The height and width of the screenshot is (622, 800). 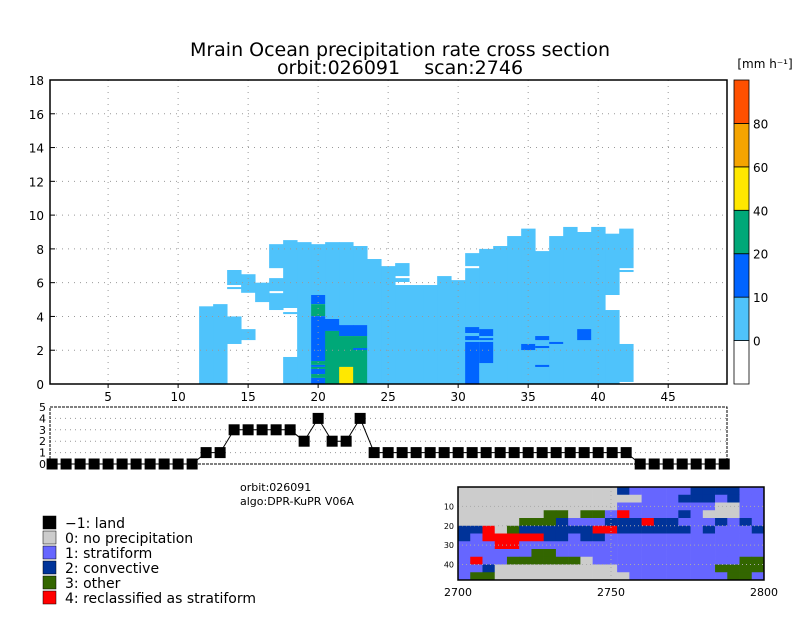 I want to click on y-tick-label: 12, so click(x=36, y=182).